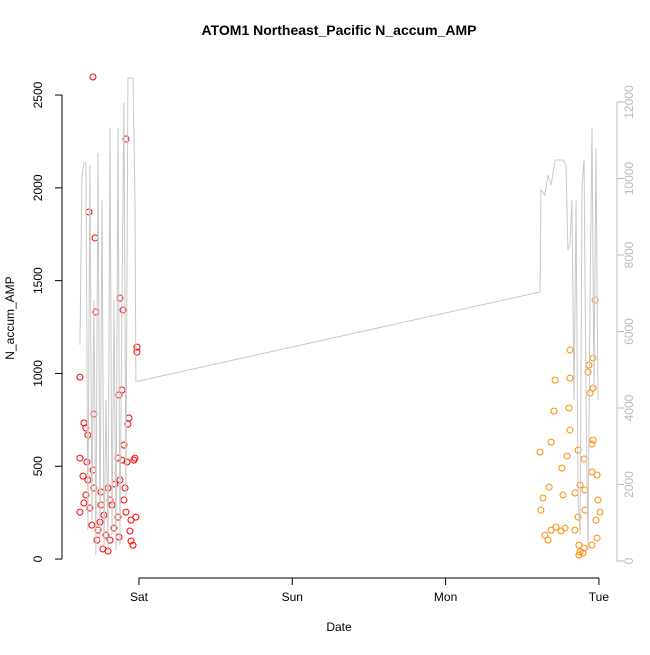  Describe the element at coordinates (38, 466) in the screenshot. I see `y-tick-label: 500` at that location.